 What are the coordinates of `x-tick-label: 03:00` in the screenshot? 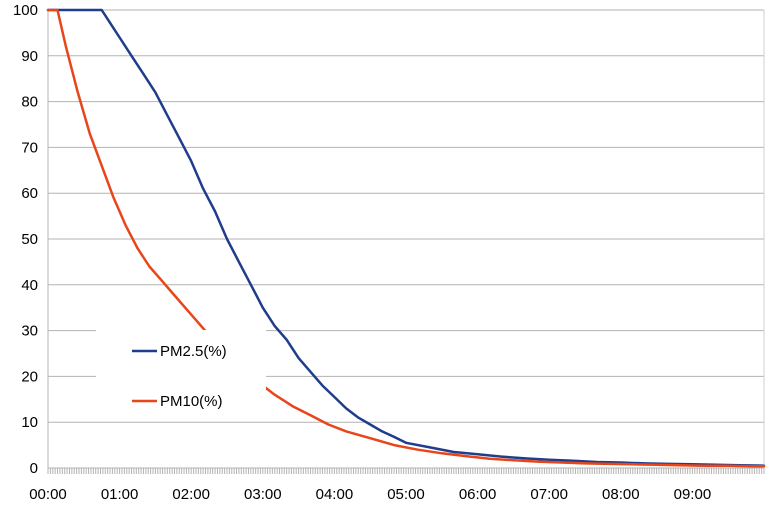 It's located at (263, 494).